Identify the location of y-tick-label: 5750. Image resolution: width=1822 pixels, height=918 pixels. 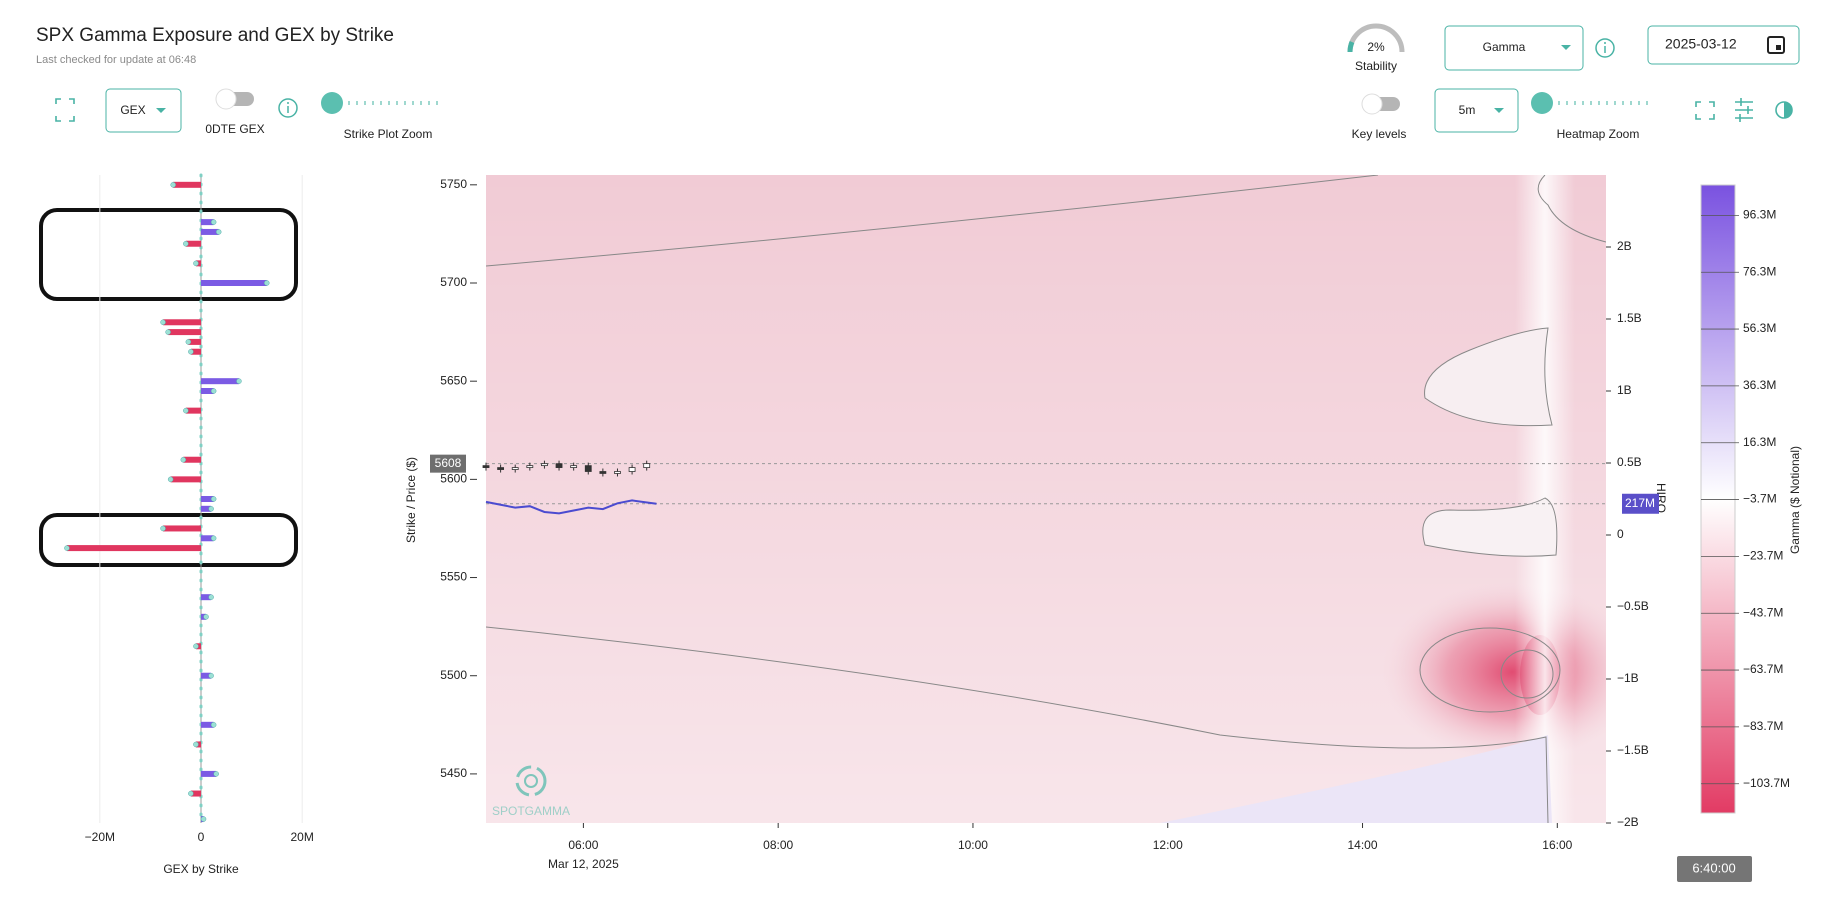
(453, 184).